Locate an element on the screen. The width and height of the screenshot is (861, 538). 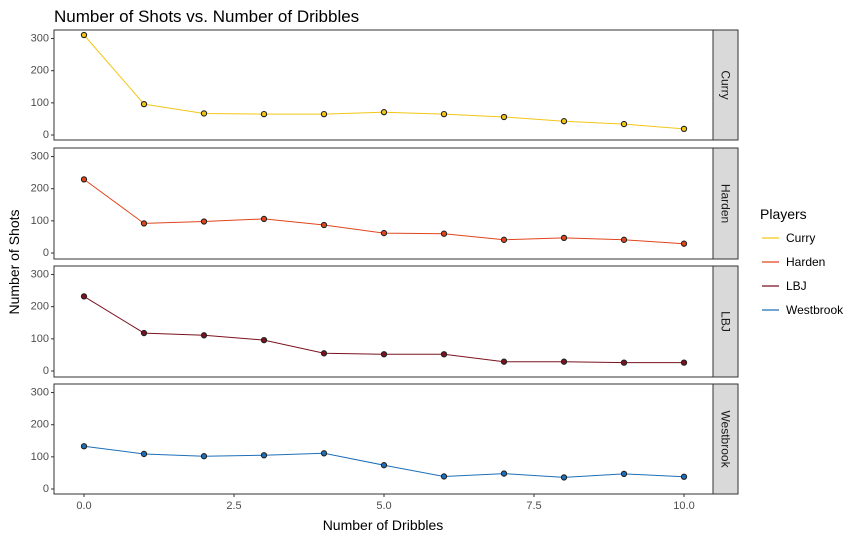
y-tick-label-harden-100: 100 is located at coordinates (40, 221).